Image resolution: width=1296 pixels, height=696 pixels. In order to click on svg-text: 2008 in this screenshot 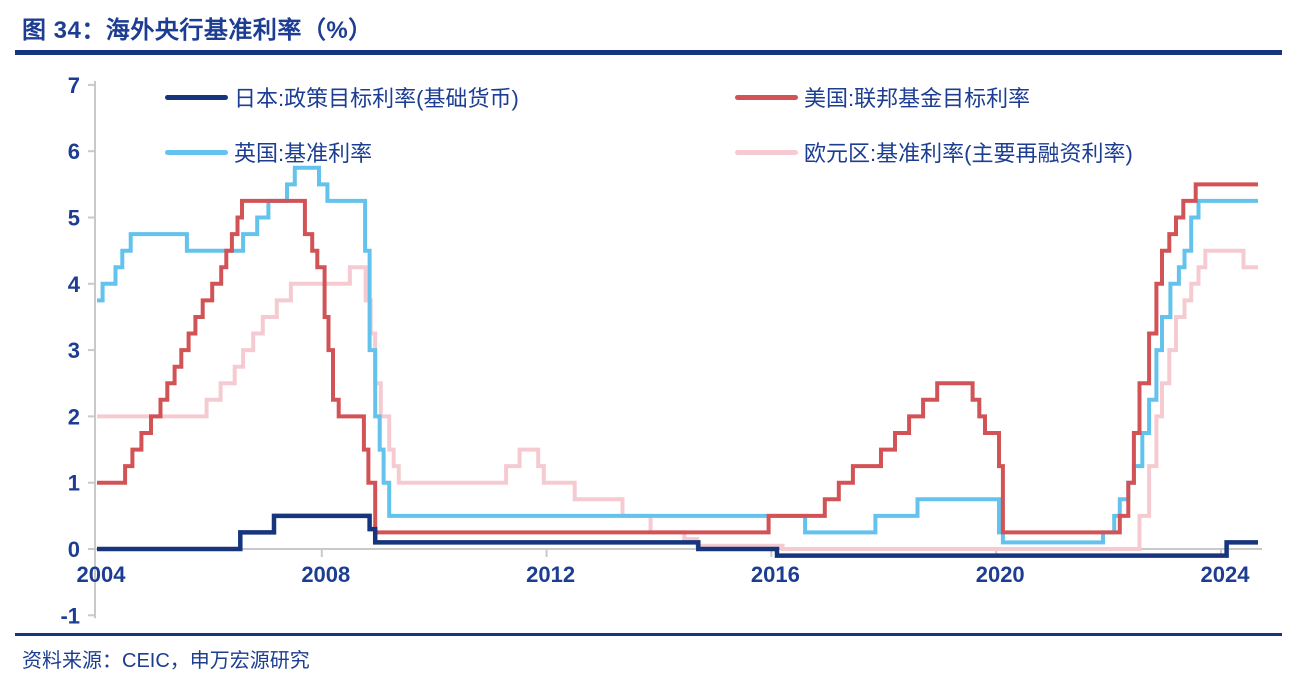, I will do `click(325, 574)`.